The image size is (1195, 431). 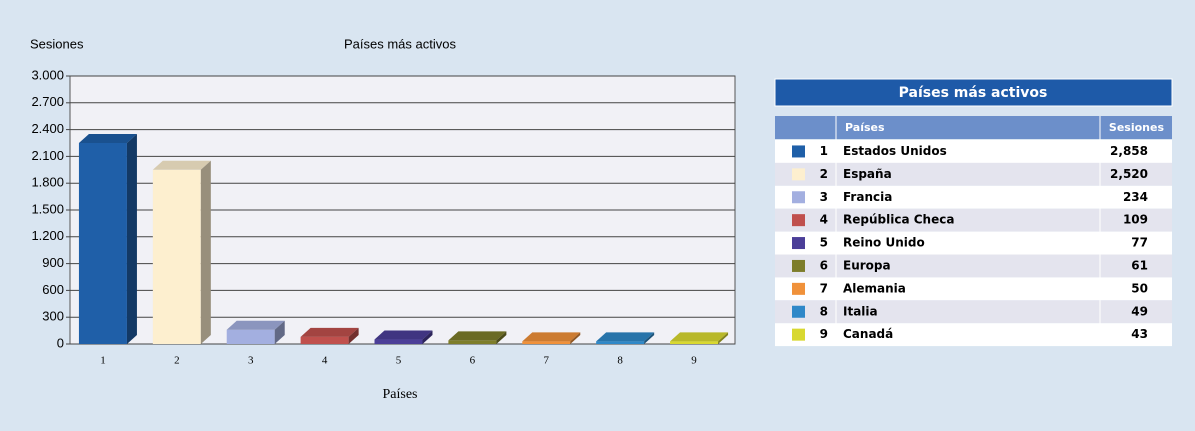 I want to click on table-cell: Estados Unidos, so click(x=895, y=151).